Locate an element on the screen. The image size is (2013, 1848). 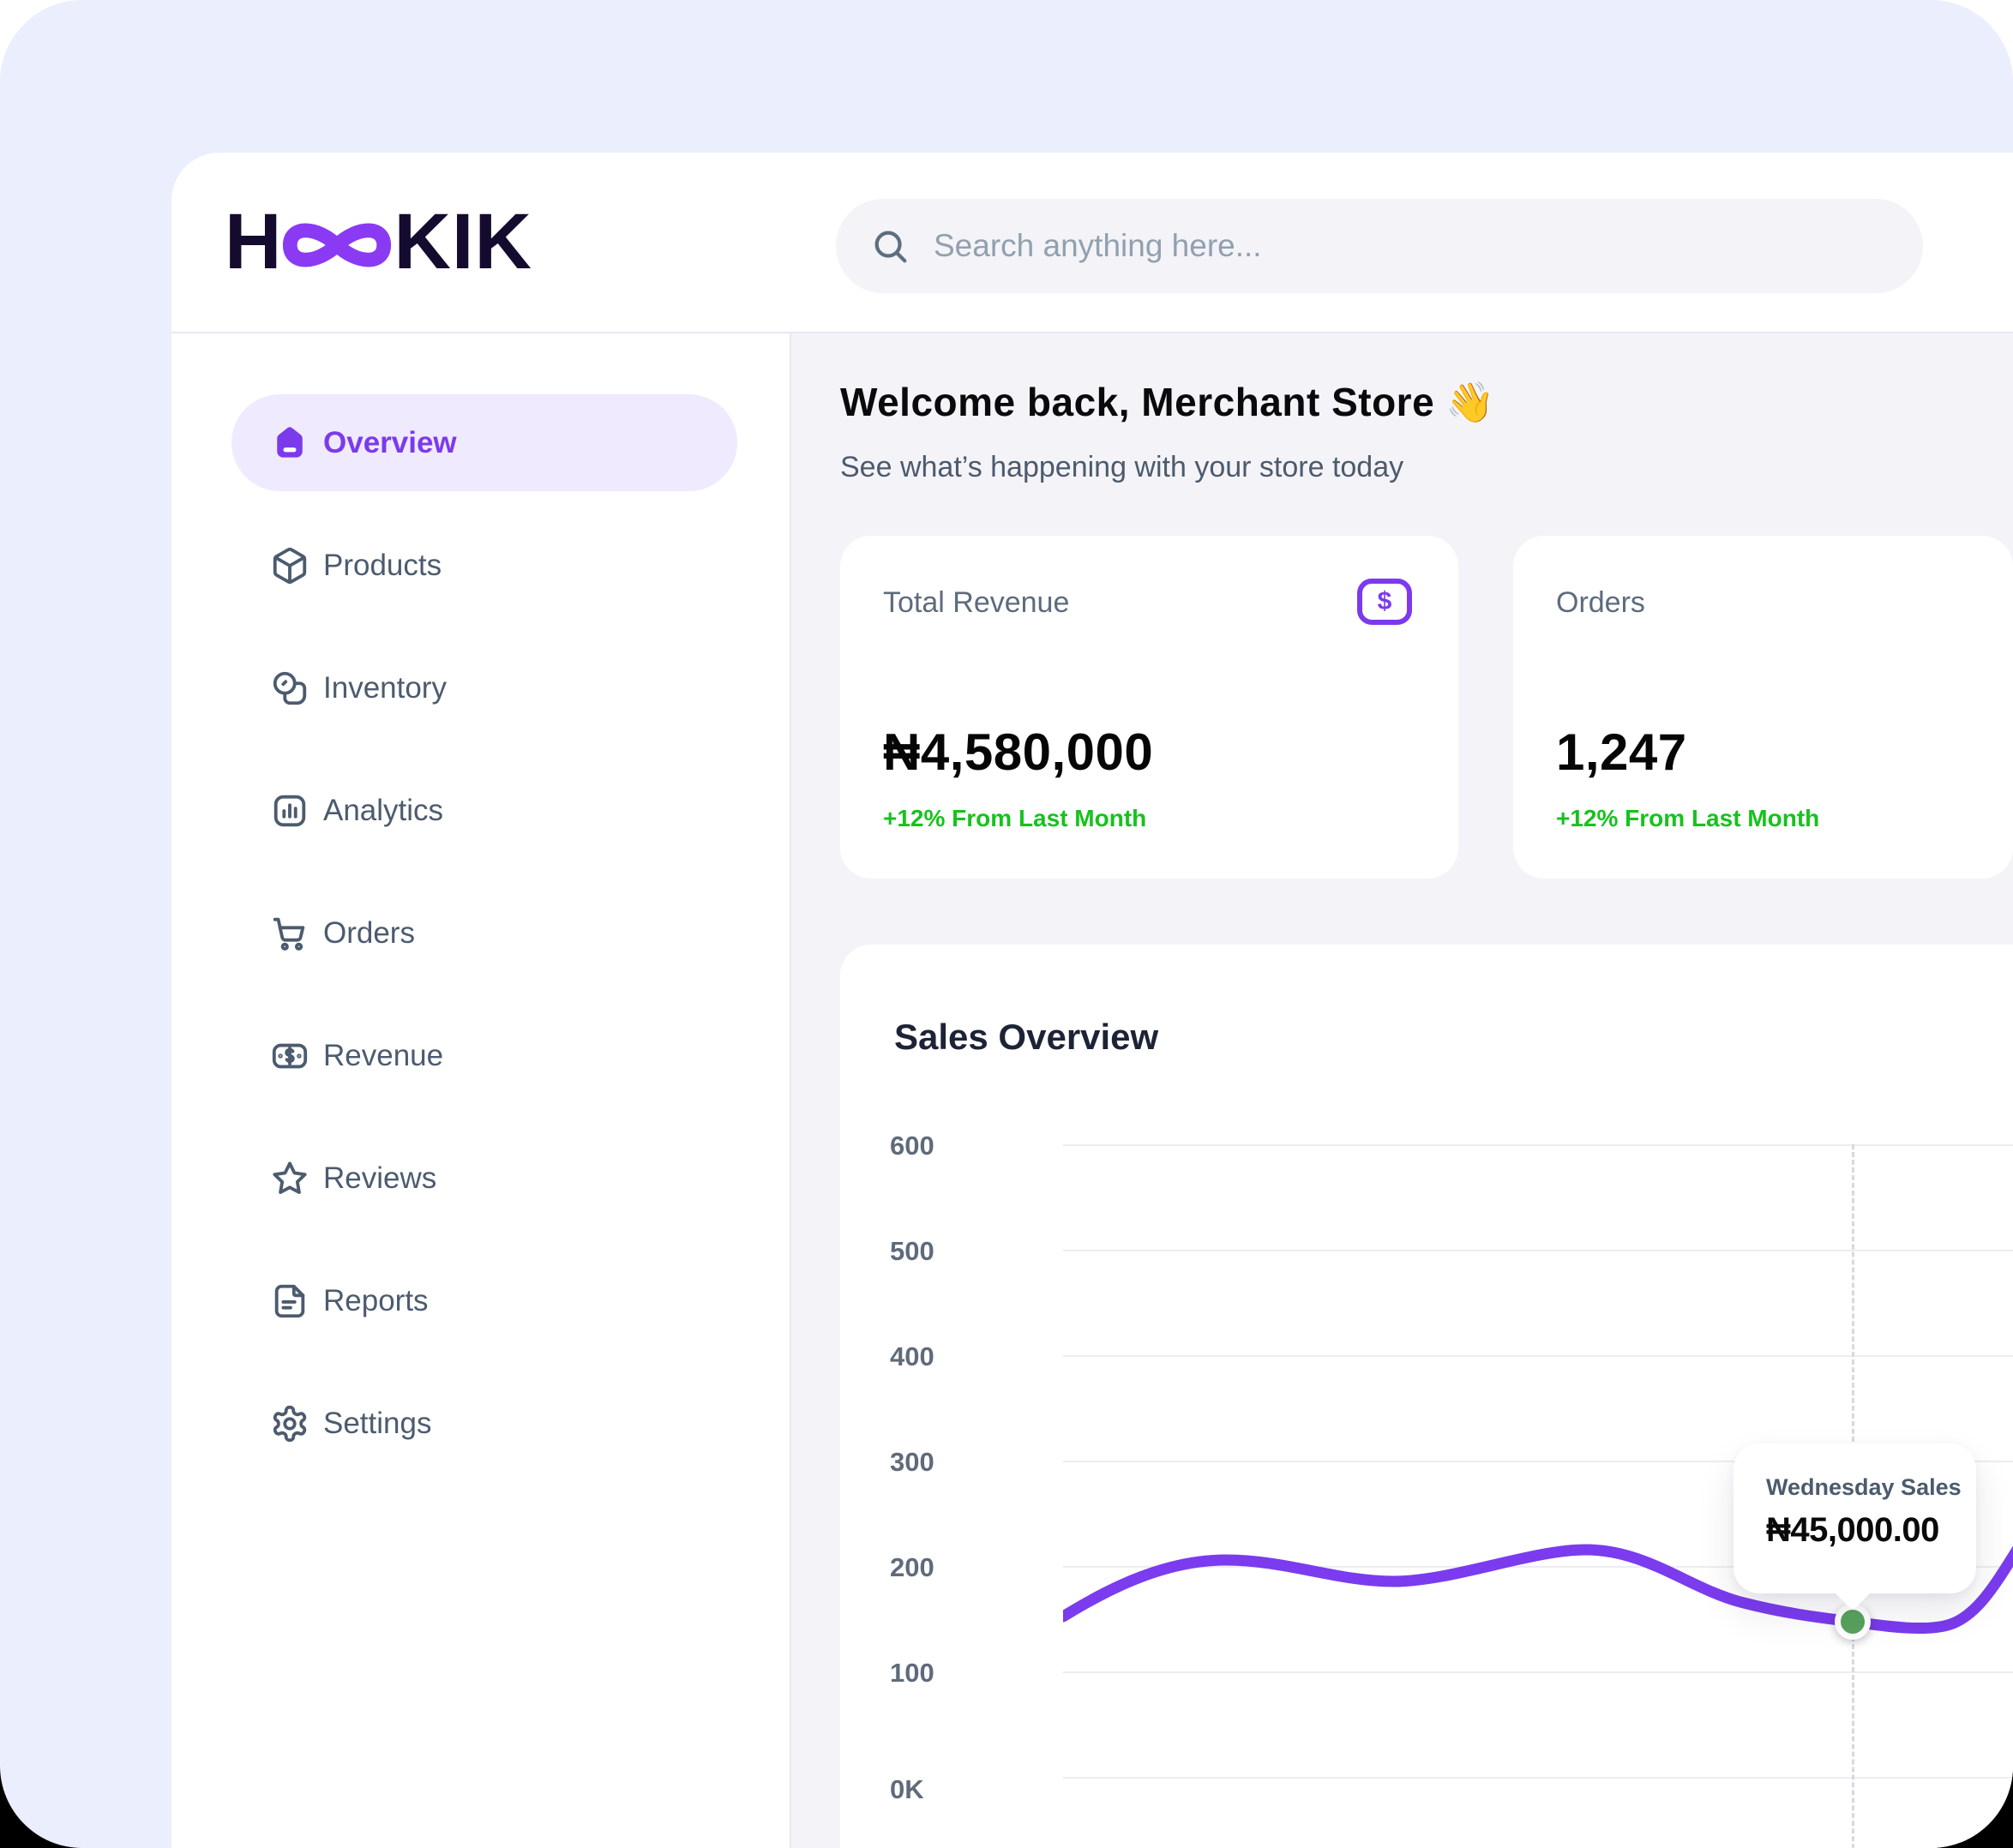
sidebar-item-label: Reviews is located at coordinates (380, 1178).